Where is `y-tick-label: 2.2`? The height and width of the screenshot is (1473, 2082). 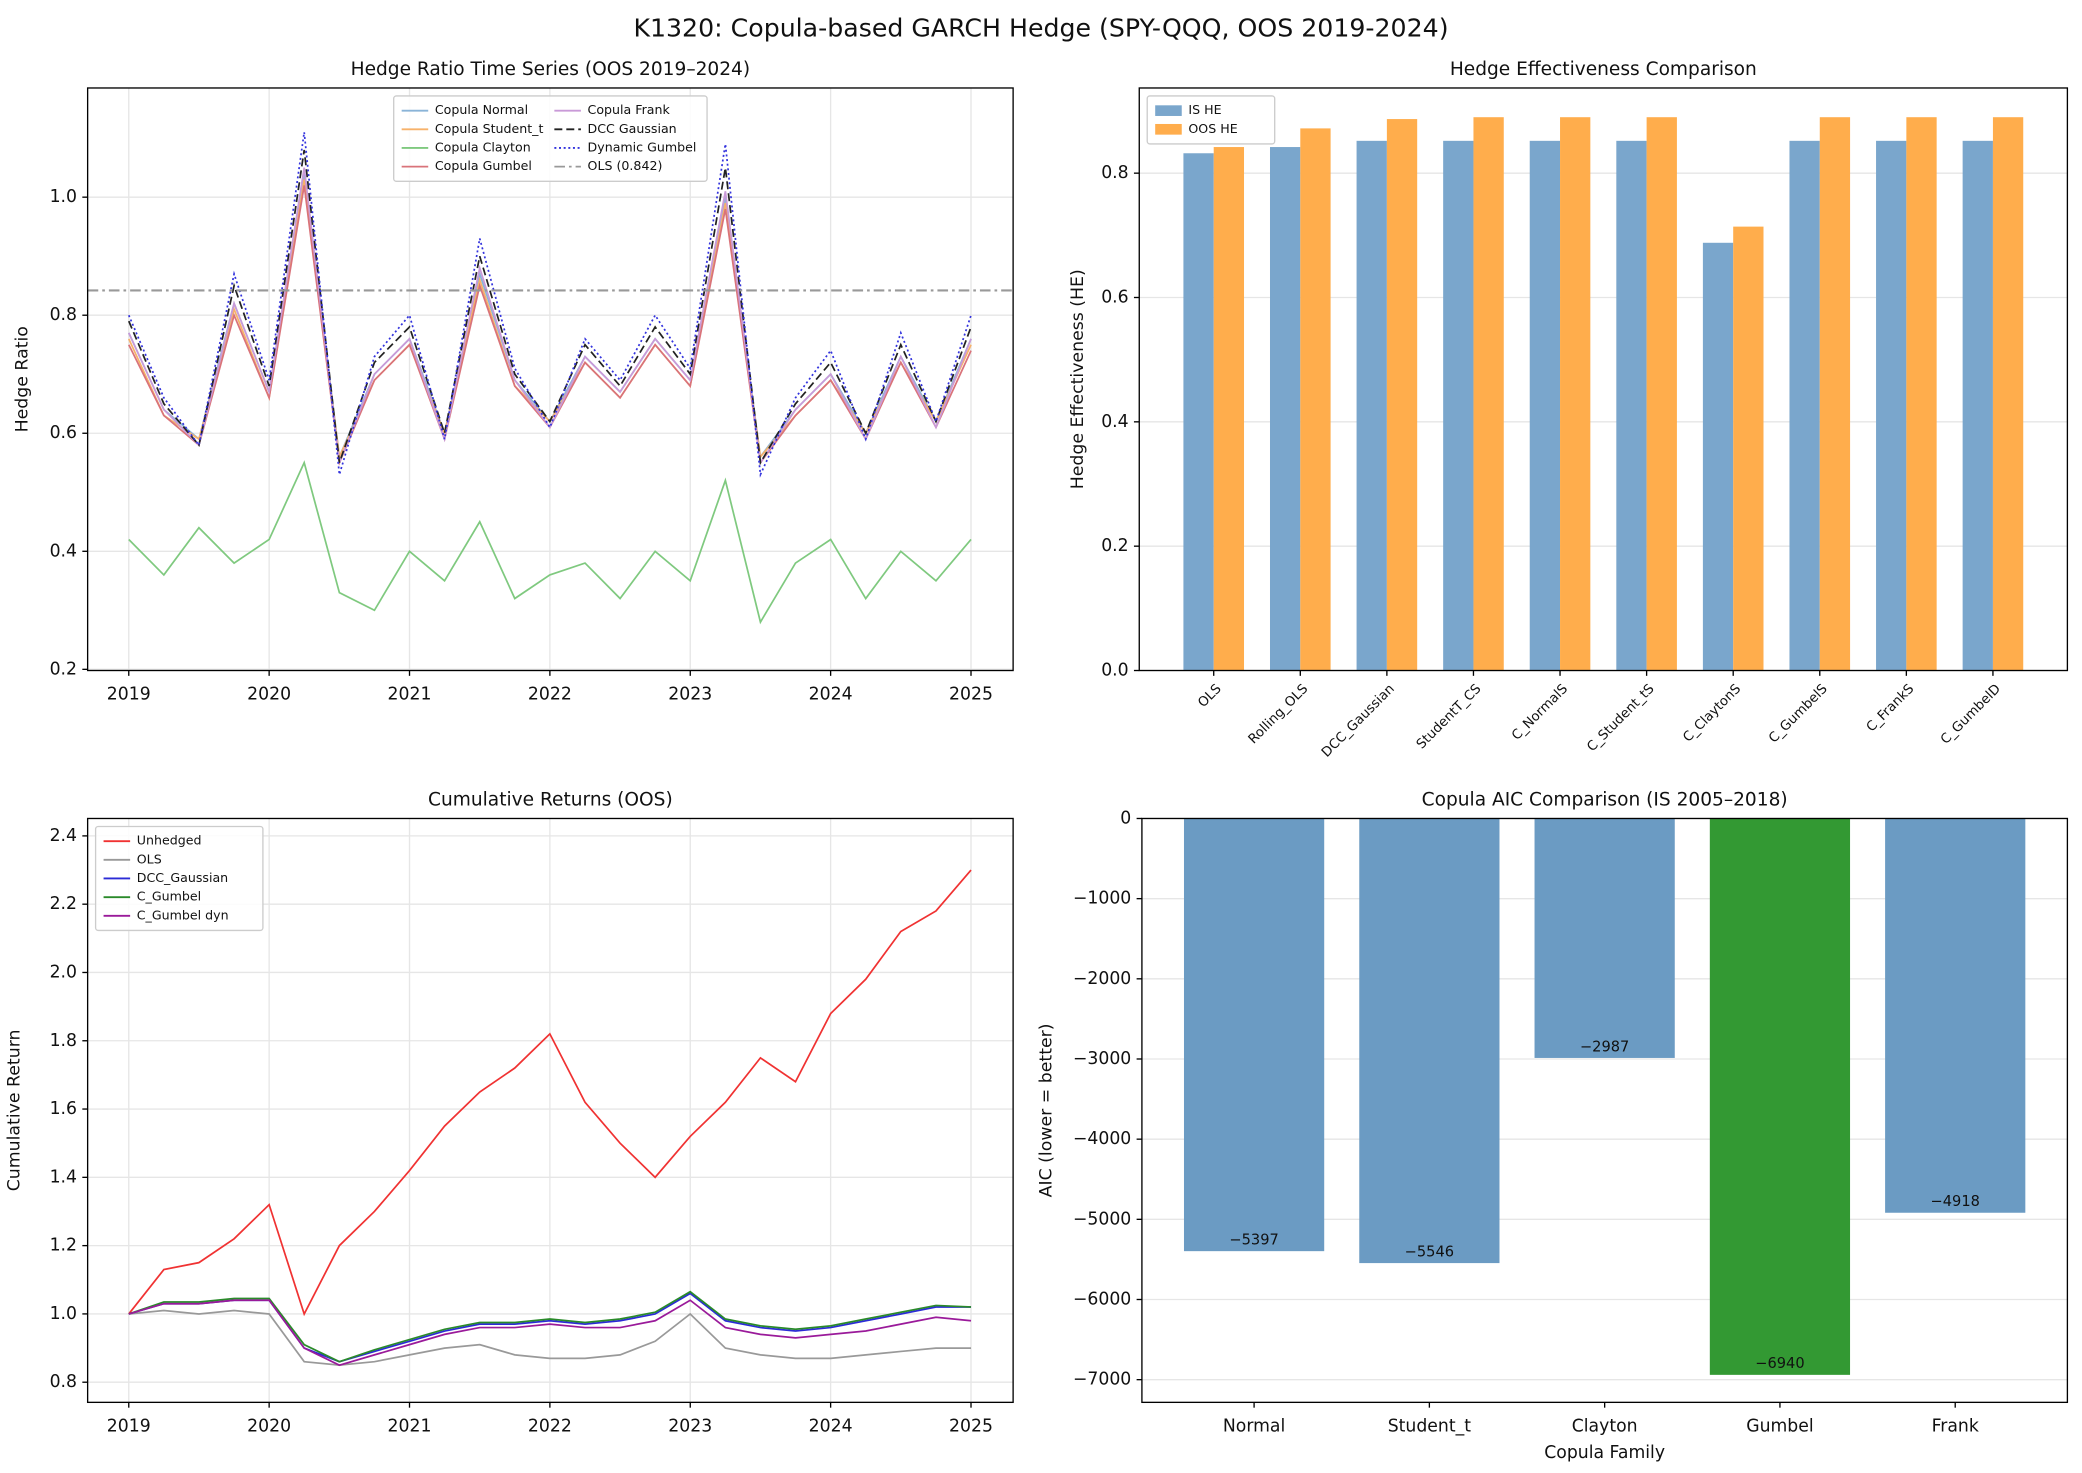
y-tick-label: 2.2 is located at coordinates (63, 904).